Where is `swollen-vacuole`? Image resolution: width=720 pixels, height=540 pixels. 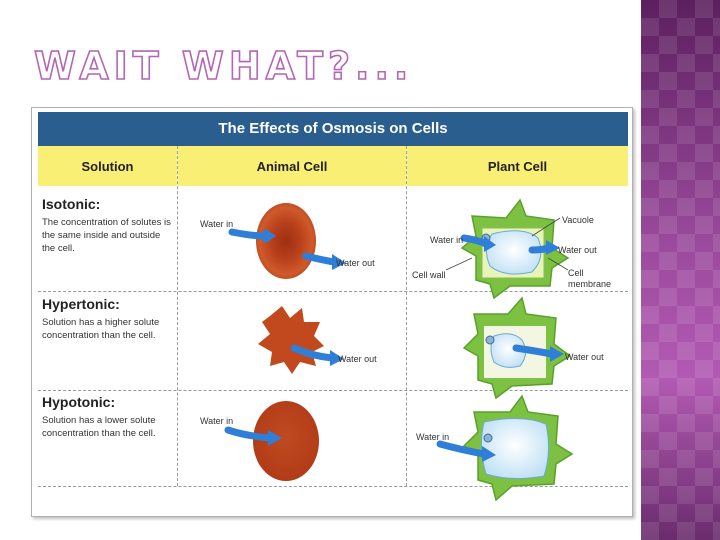
swollen-vacuole is located at coordinates (515, 449).